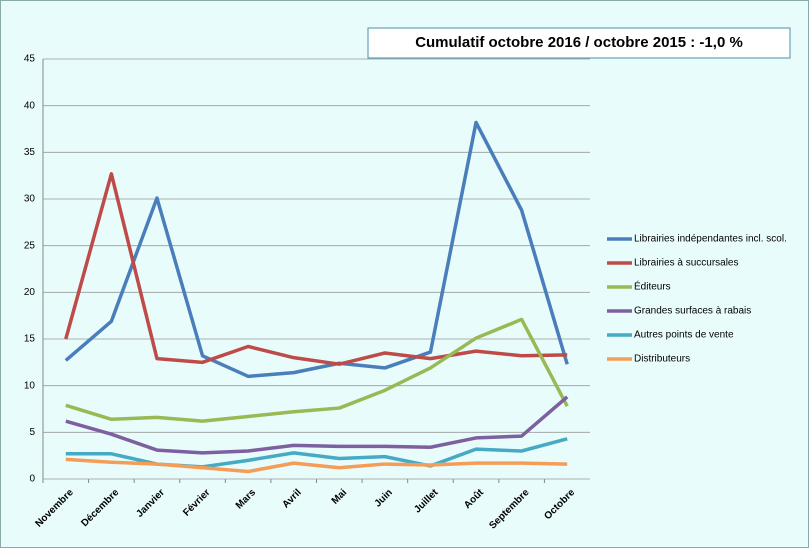 This screenshot has height=548, width=809. Describe the element at coordinates (652, 286) in the screenshot. I see `legend-label: Éditeurs` at that location.